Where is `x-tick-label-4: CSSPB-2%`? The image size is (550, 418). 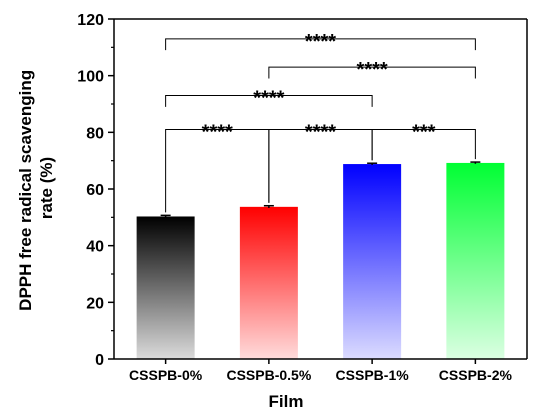 x-tick-label-4: CSSPB-2% is located at coordinates (476, 375).